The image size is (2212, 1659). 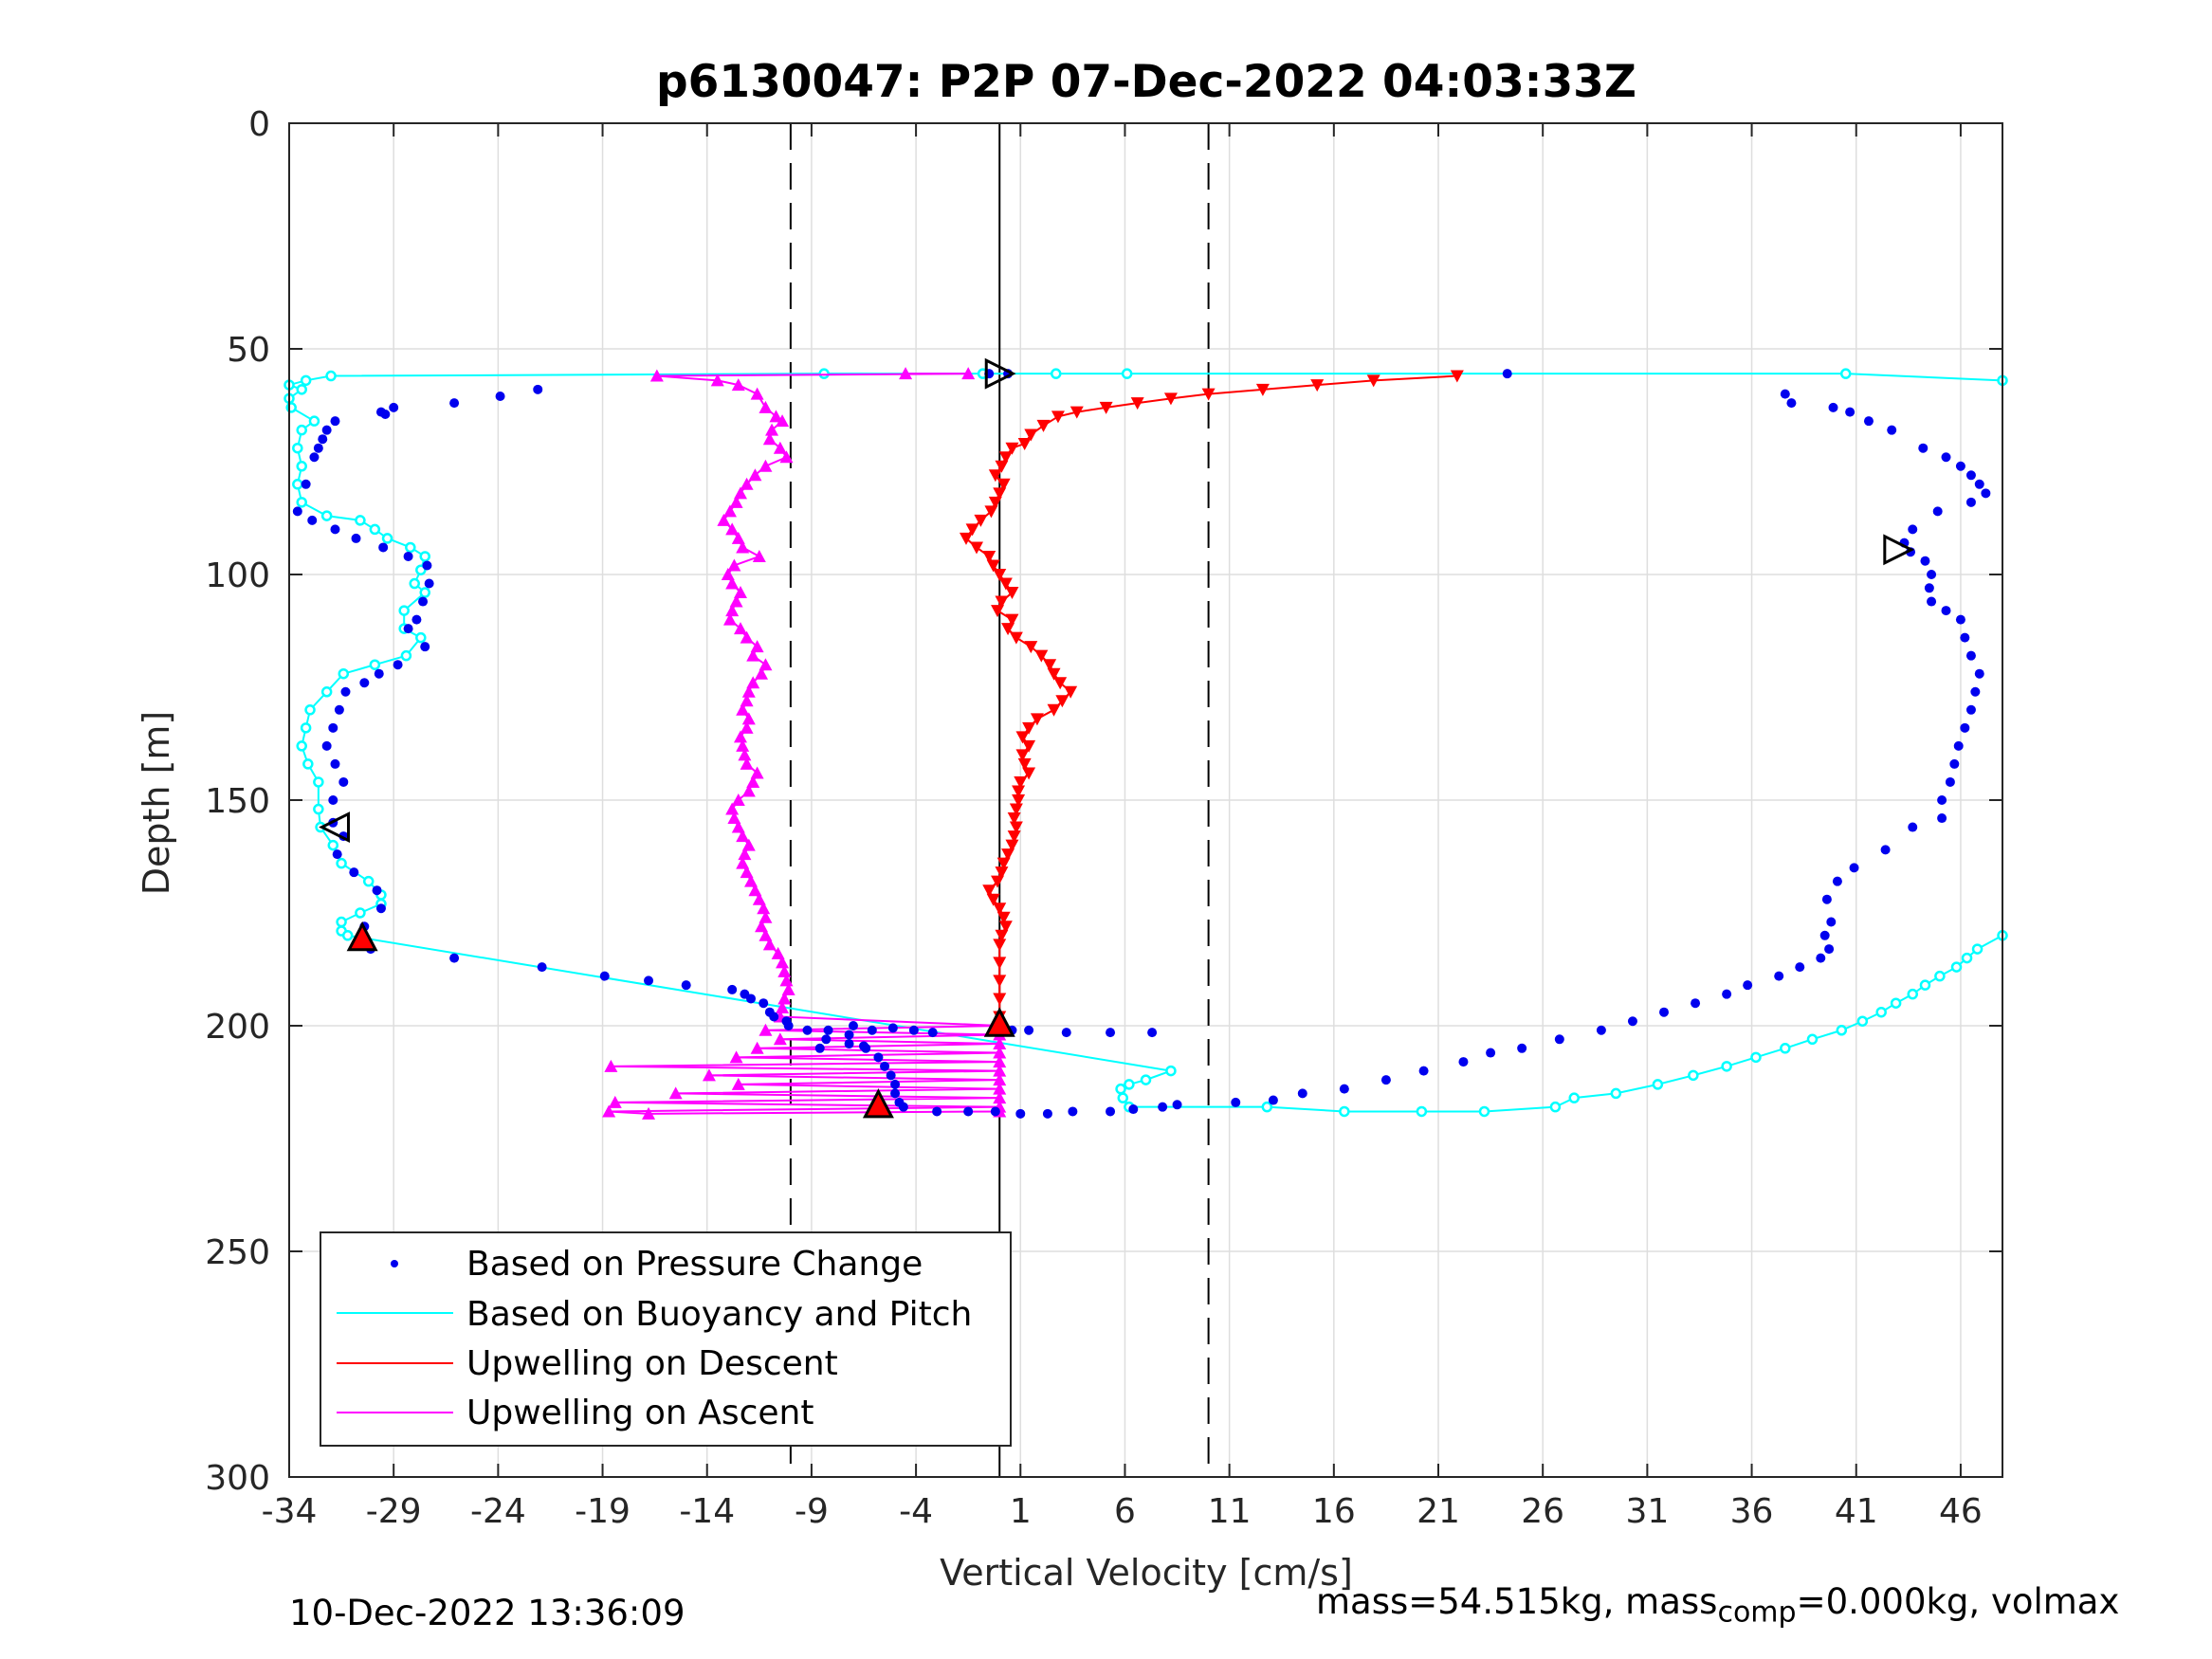 I want to click on chart-title: p6130047: P2P 07-Dec-2022 04:03:33Z, so click(x=1146, y=82).